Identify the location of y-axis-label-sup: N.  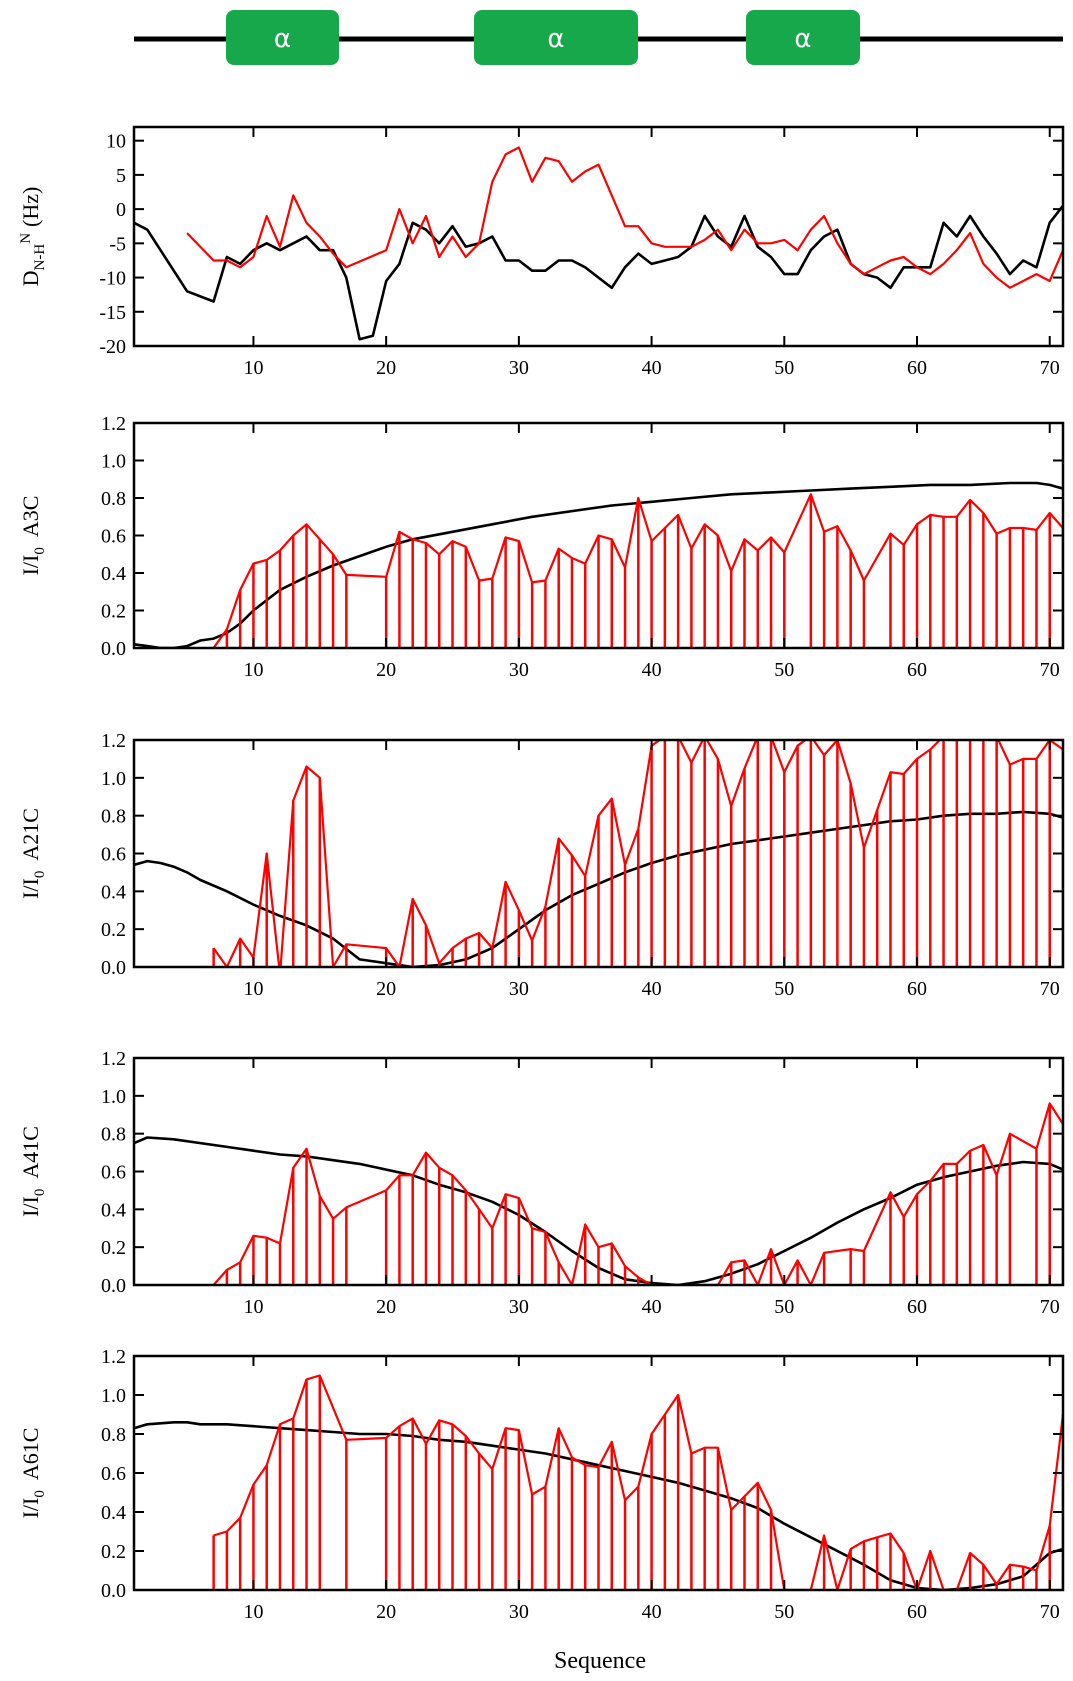
(26, 238).